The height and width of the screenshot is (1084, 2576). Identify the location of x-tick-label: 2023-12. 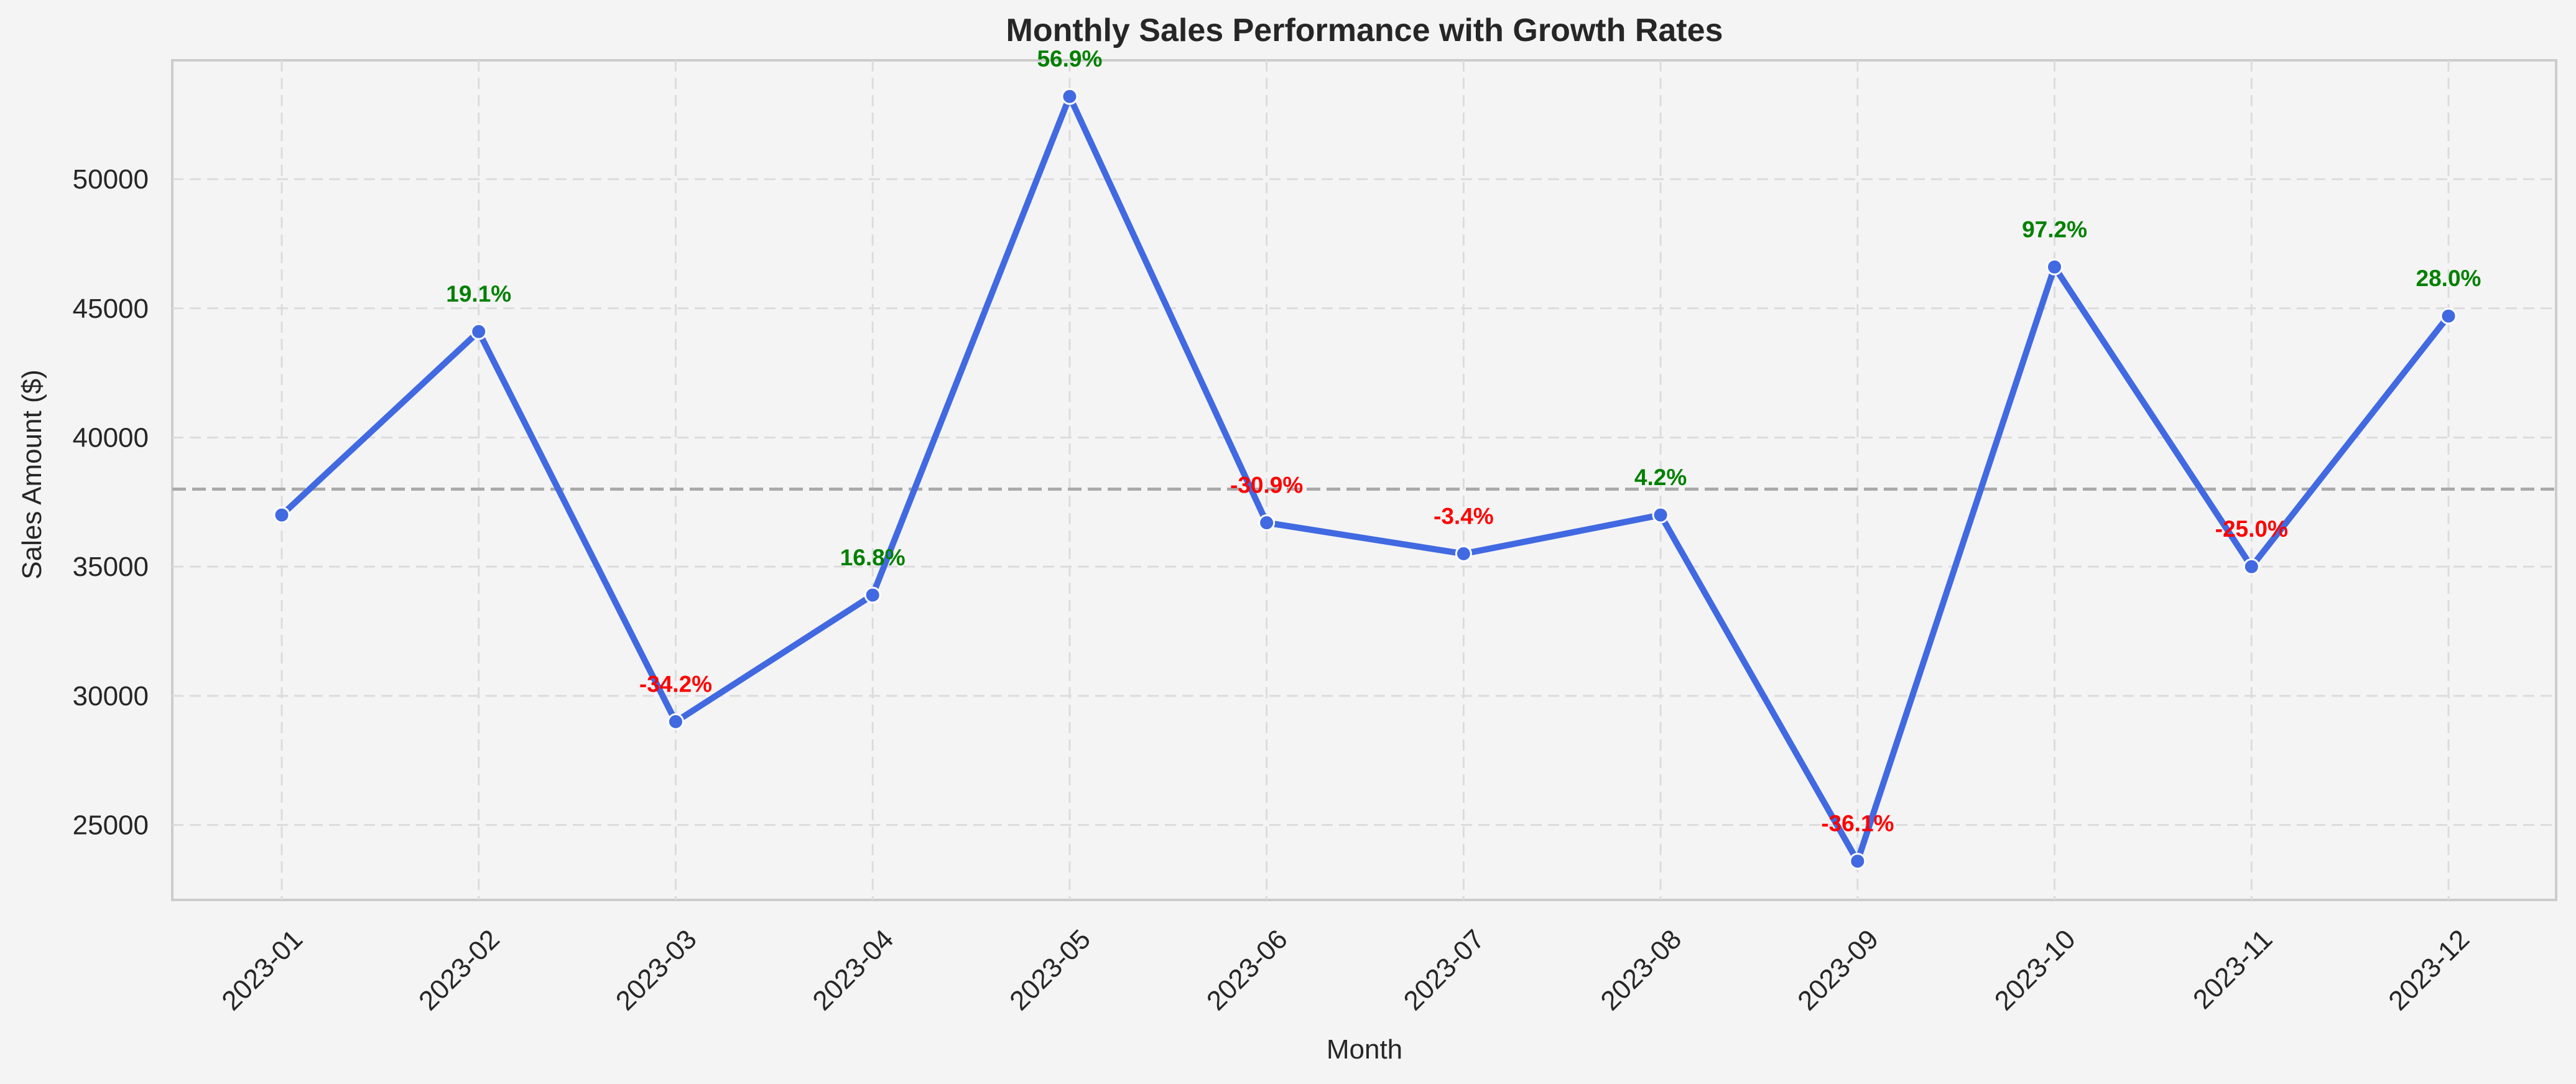
(2429, 970).